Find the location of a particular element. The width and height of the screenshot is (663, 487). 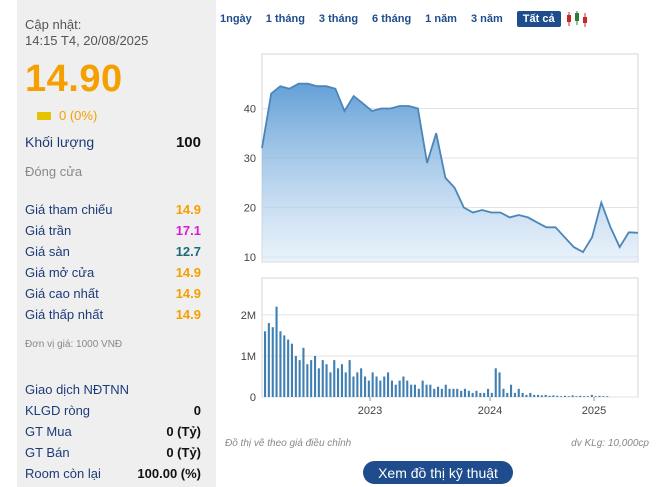

foreign-row-label: Room còn lại is located at coordinates (63, 473).